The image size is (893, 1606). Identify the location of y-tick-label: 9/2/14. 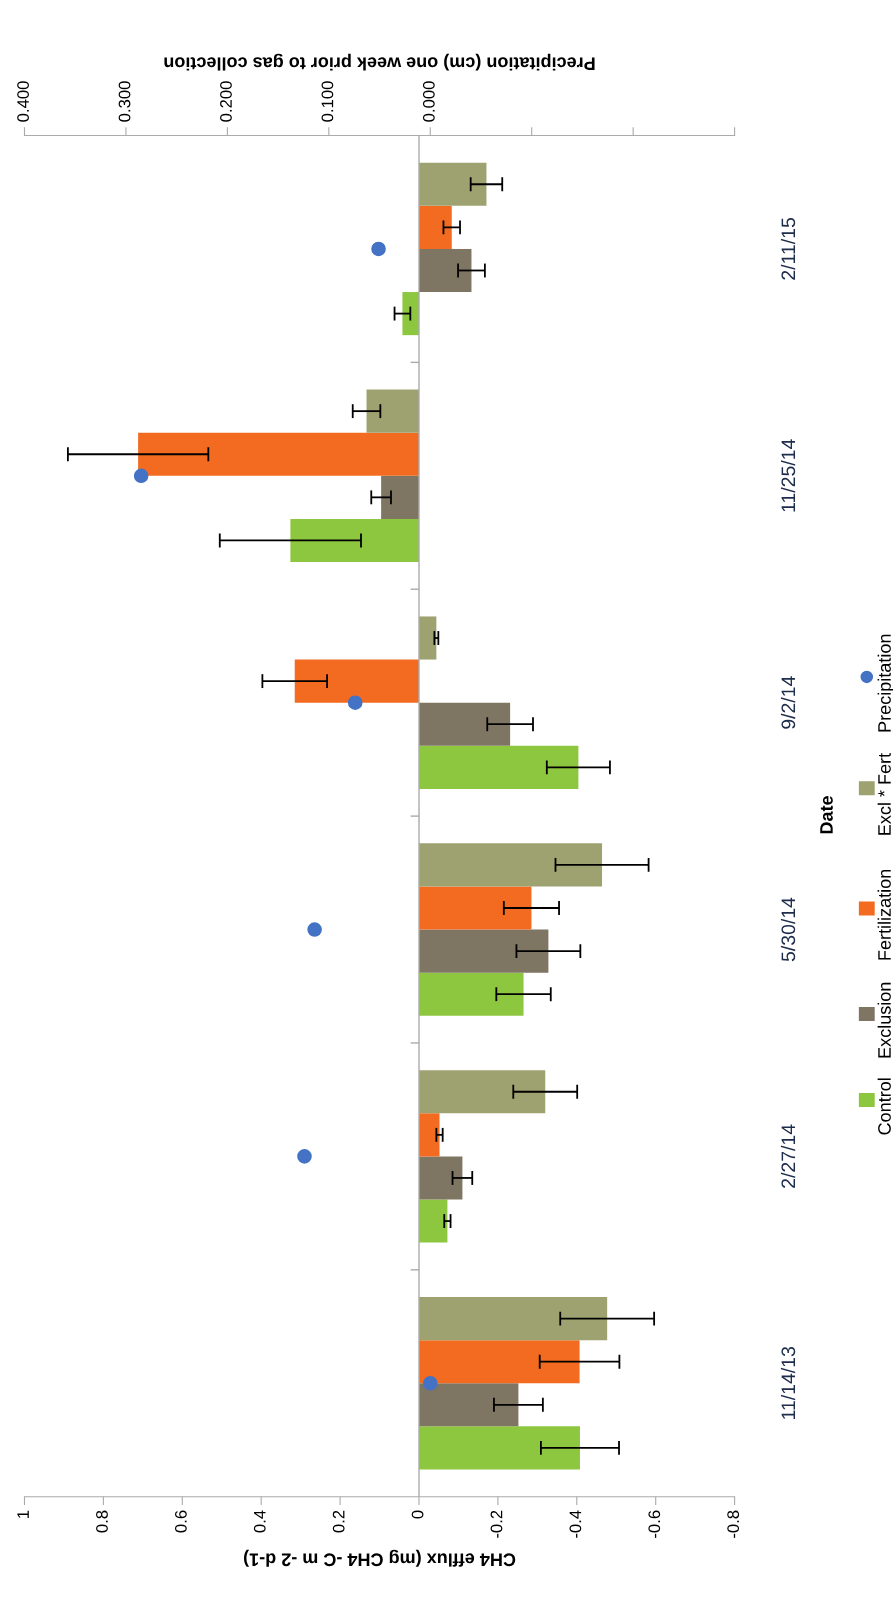
(788, 702).